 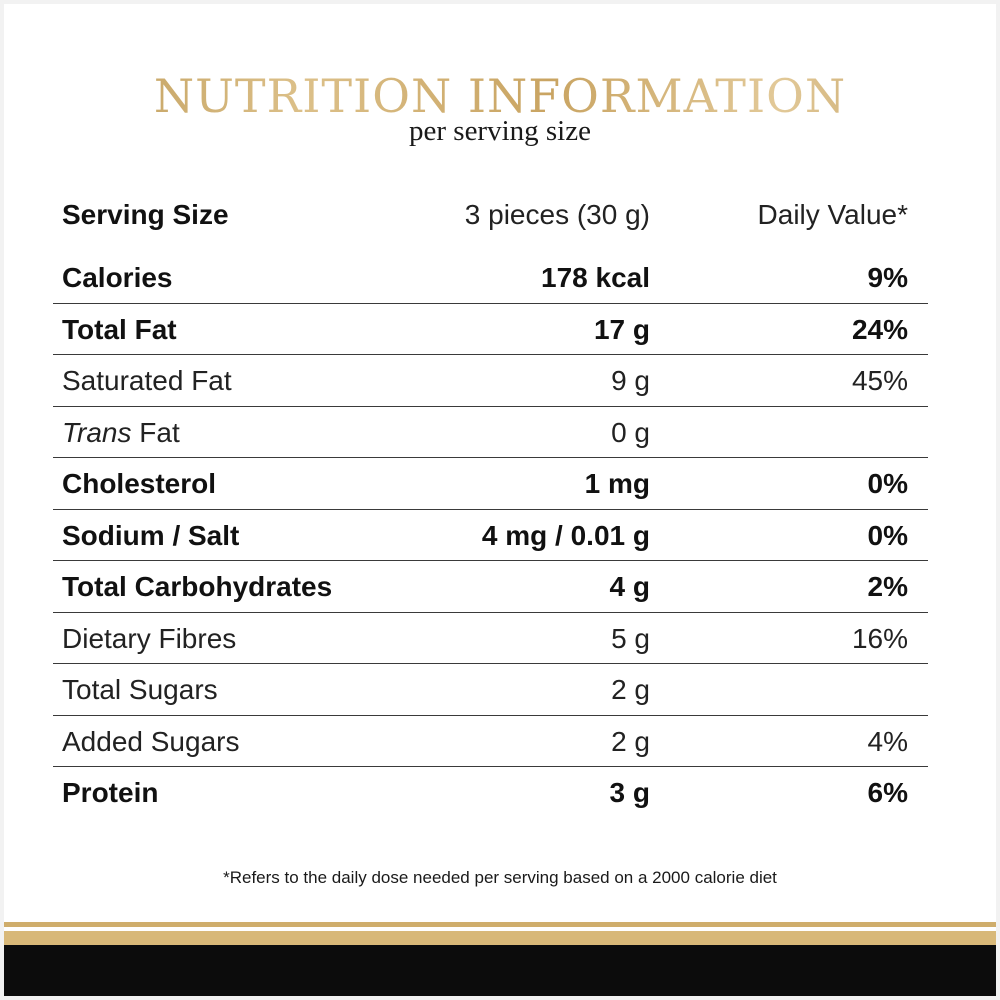 What do you see at coordinates (500, 330) in the screenshot?
I see `table-row-total-fat: Total Fat 17 g 24%` at bounding box center [500, 330].